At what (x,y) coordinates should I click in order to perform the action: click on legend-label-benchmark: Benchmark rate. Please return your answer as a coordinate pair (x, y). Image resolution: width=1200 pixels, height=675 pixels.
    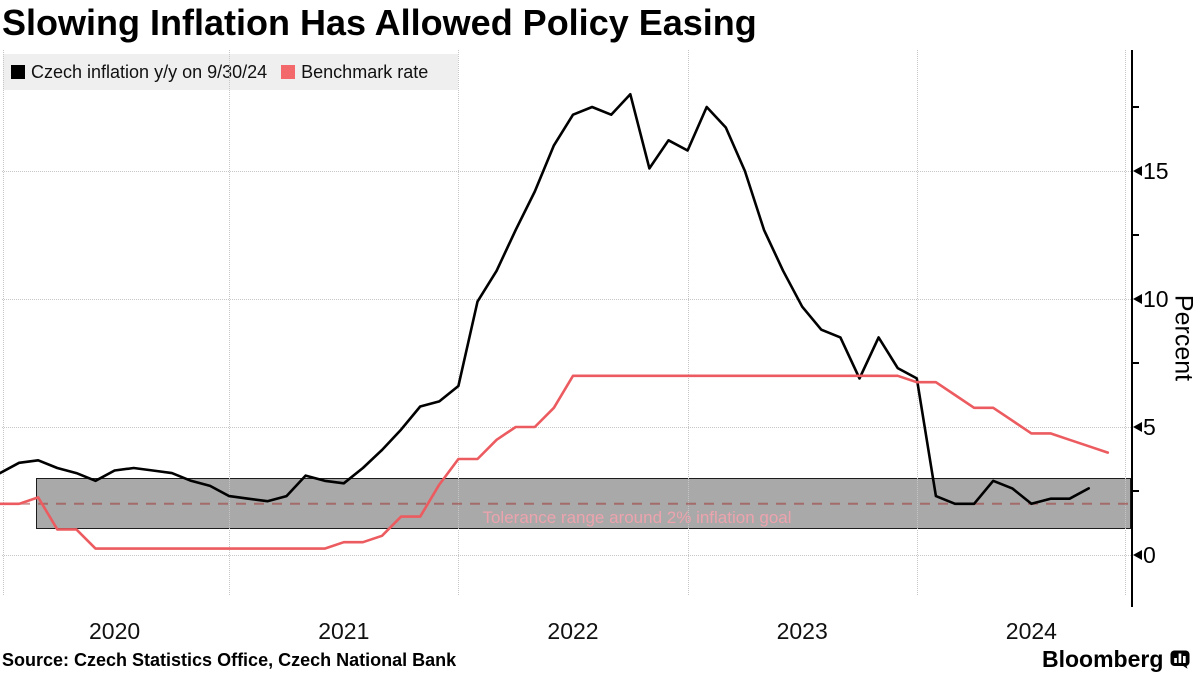
    Looking at the image, I should click on (365, 71).